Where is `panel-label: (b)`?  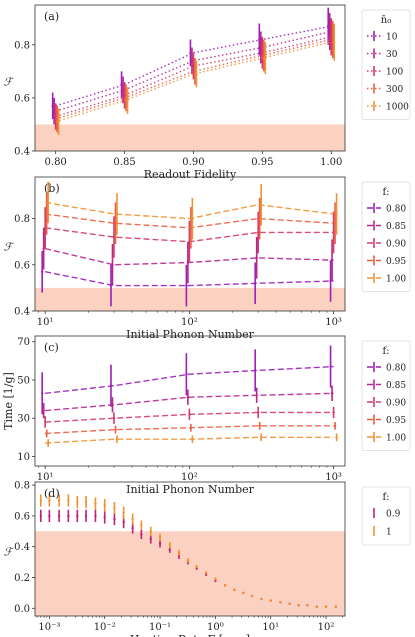
panel-label: (b) is located at coordinates (52, 188).